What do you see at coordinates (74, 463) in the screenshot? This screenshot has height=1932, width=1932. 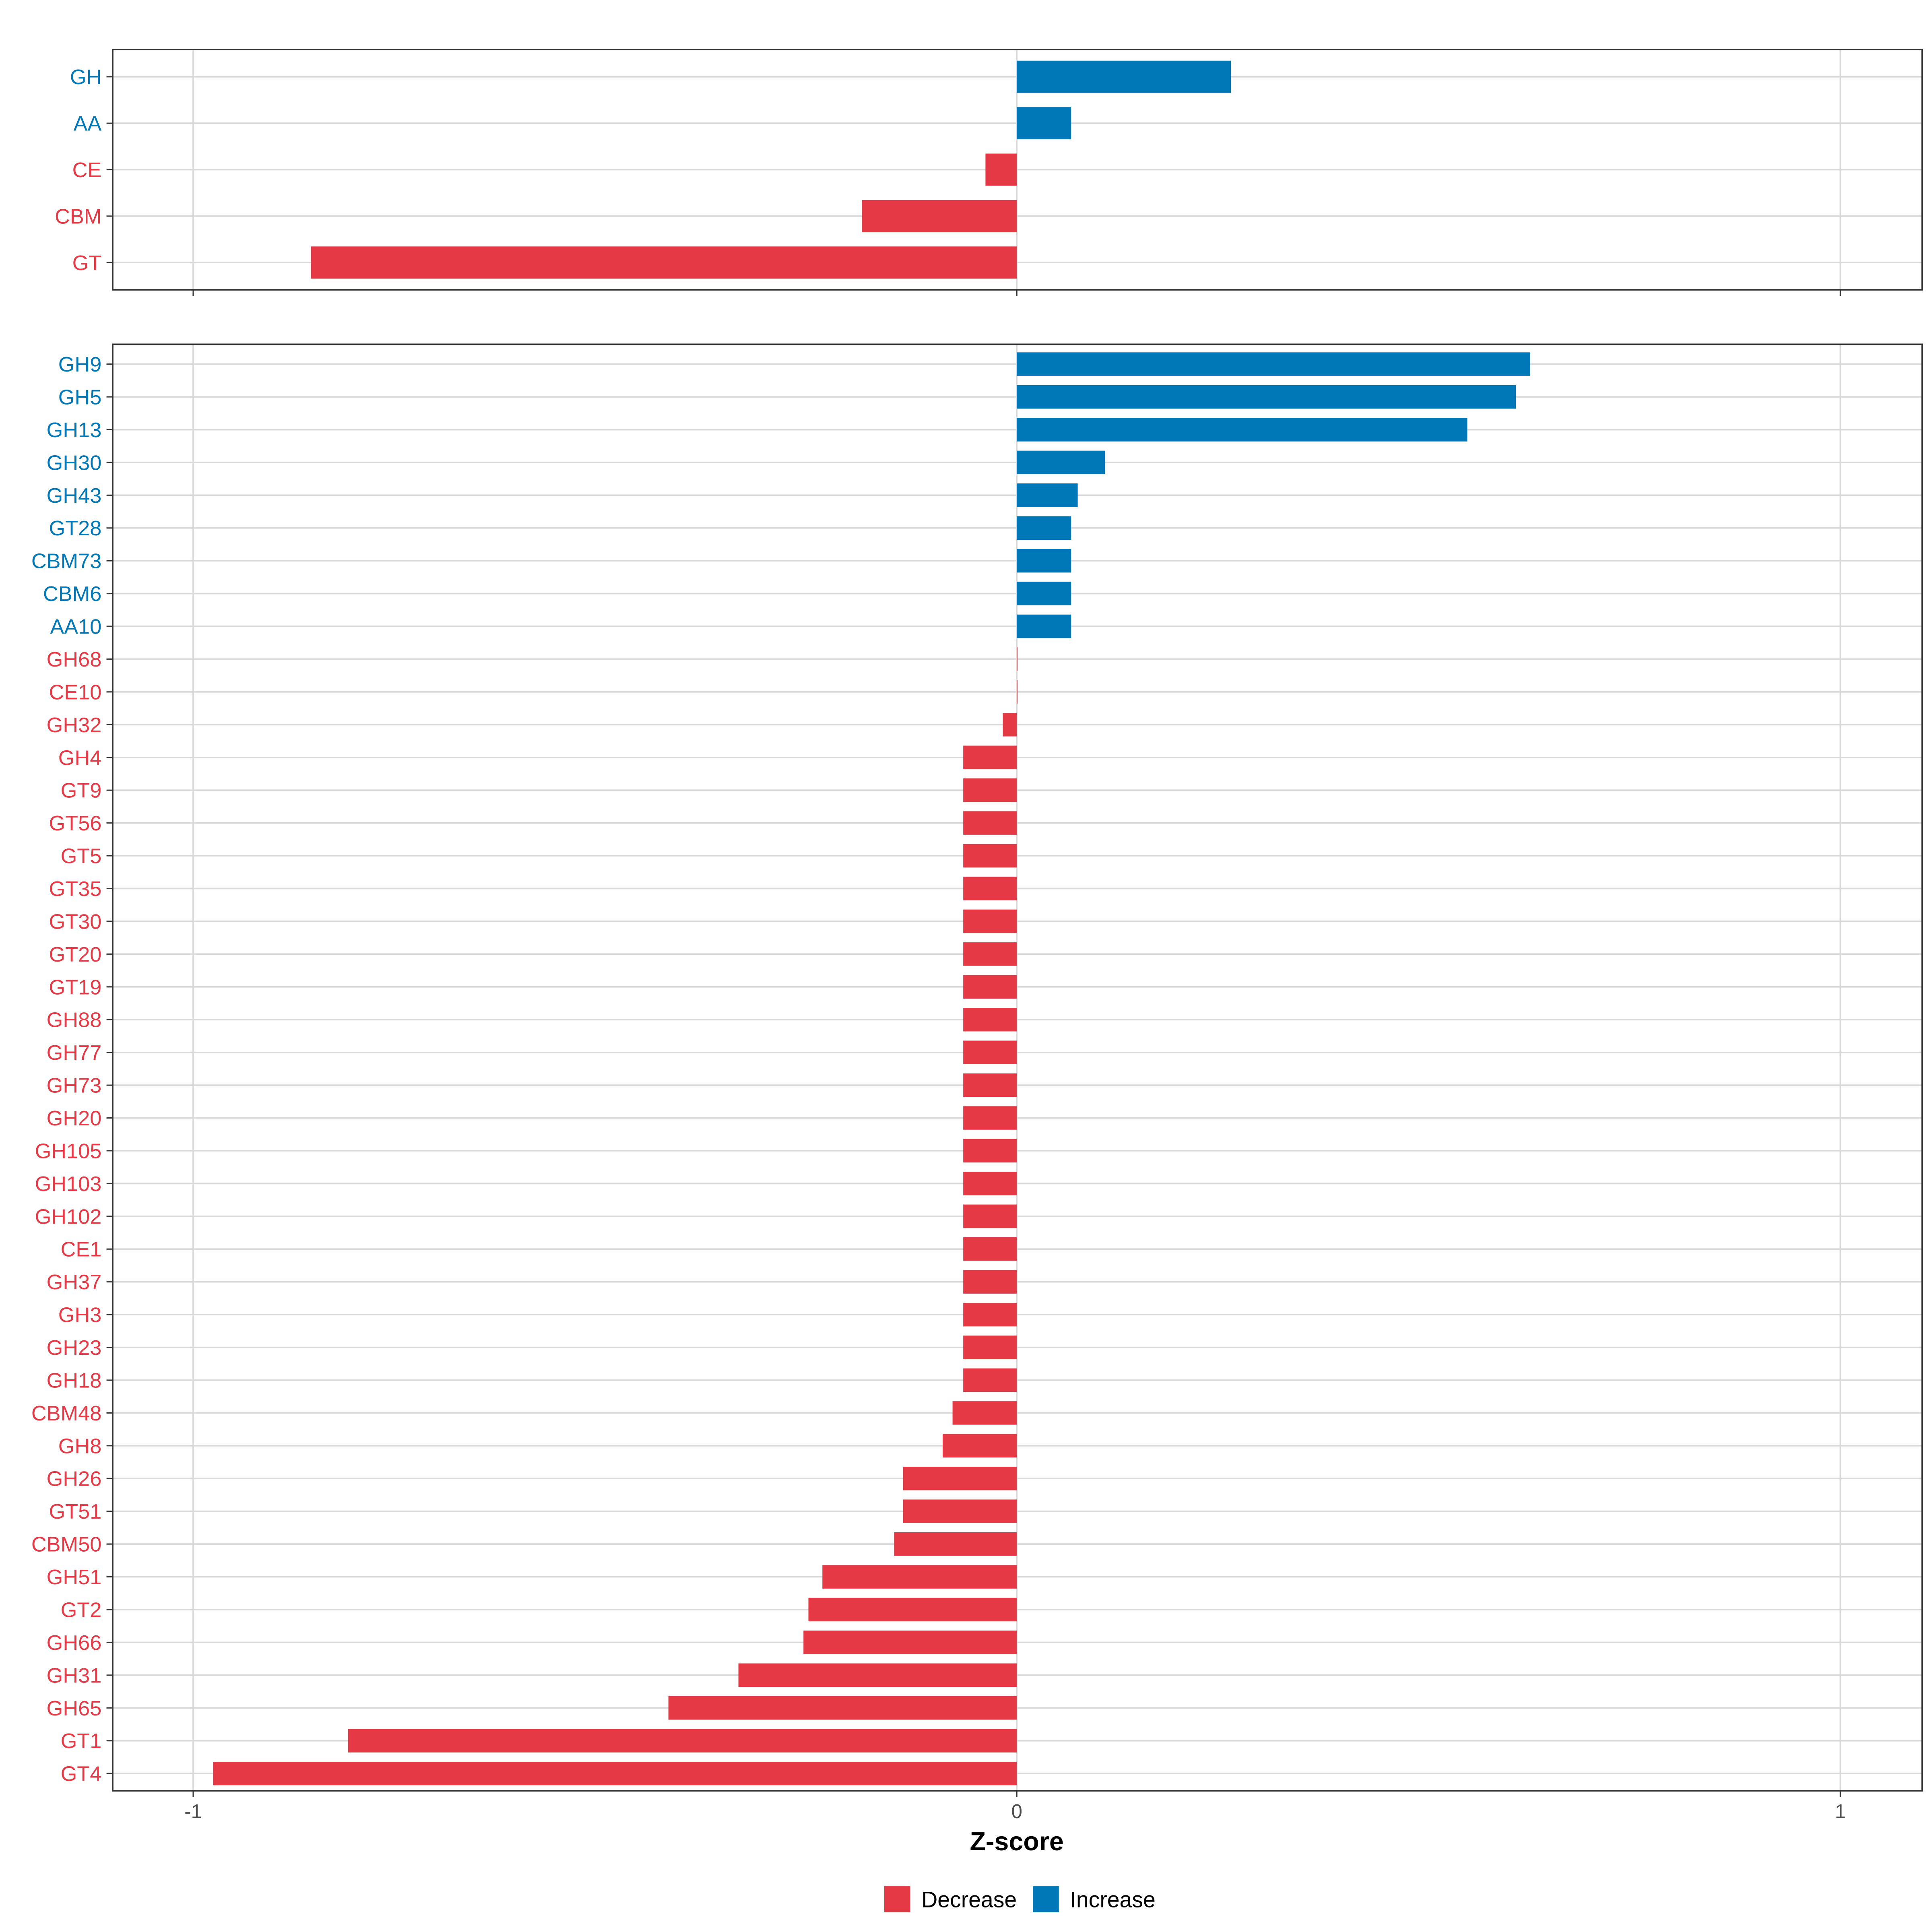 I see `y-tick-label: GH30` at bounding box center [74, 463].